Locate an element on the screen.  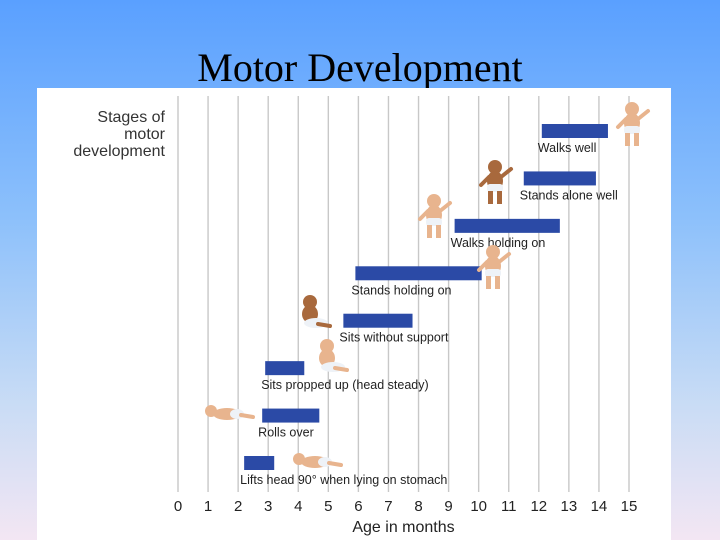
x-tick-label: 5 is located at coordinates (328, 506).